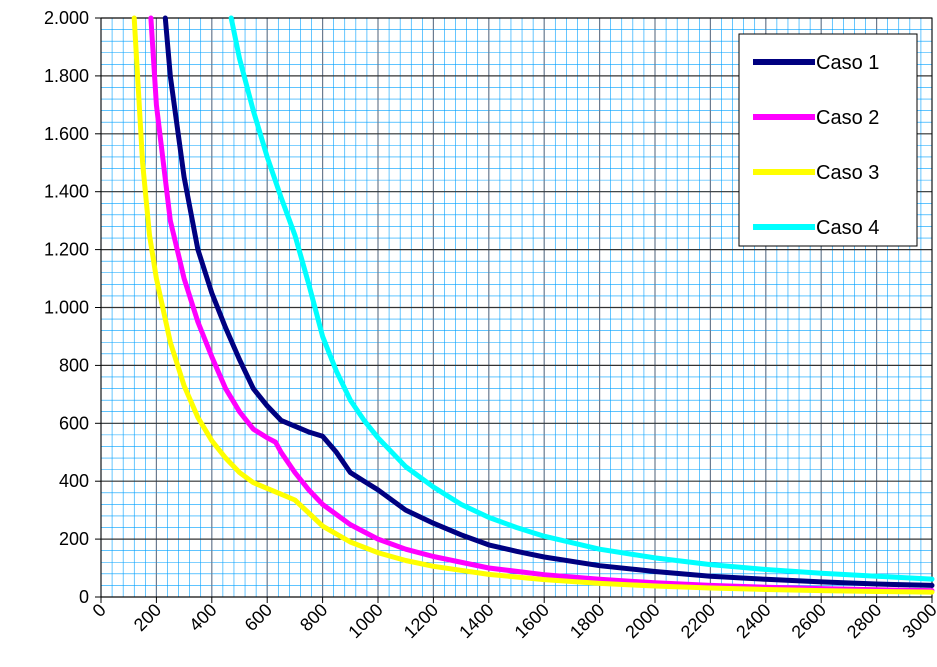 The height and width of the screenshot is (667, 937). I want to click on y-tick-label: 400, so click(74, 481).